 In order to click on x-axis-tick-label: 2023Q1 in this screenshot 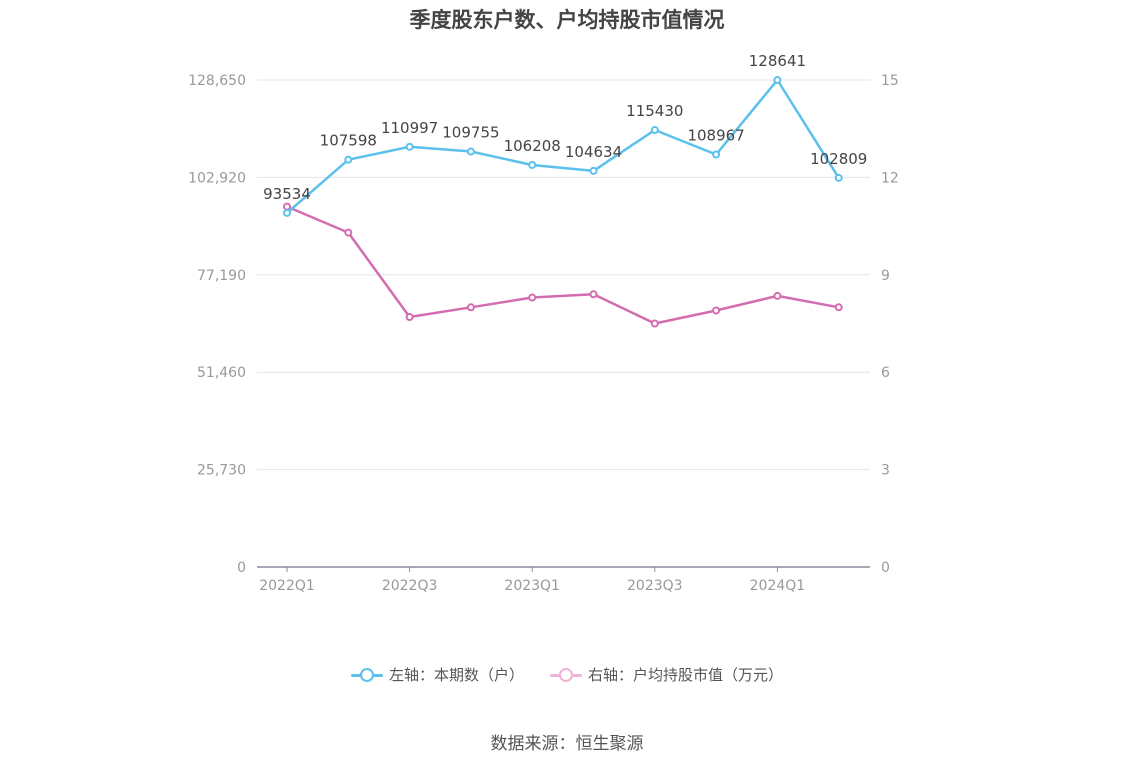, I will do `click(532, 586)`.